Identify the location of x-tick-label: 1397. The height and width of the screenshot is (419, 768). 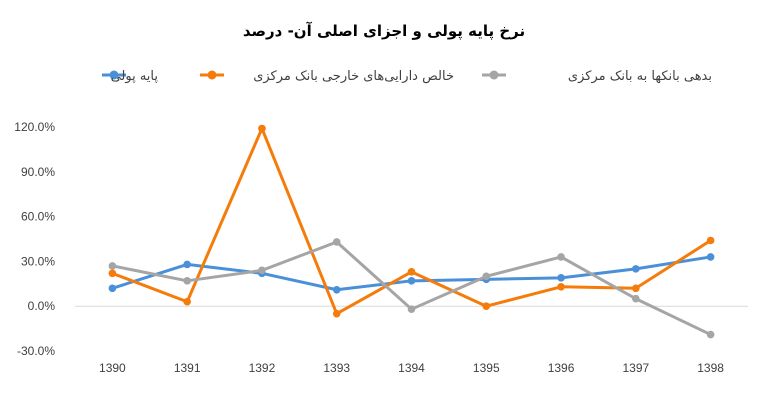
(635, 368).